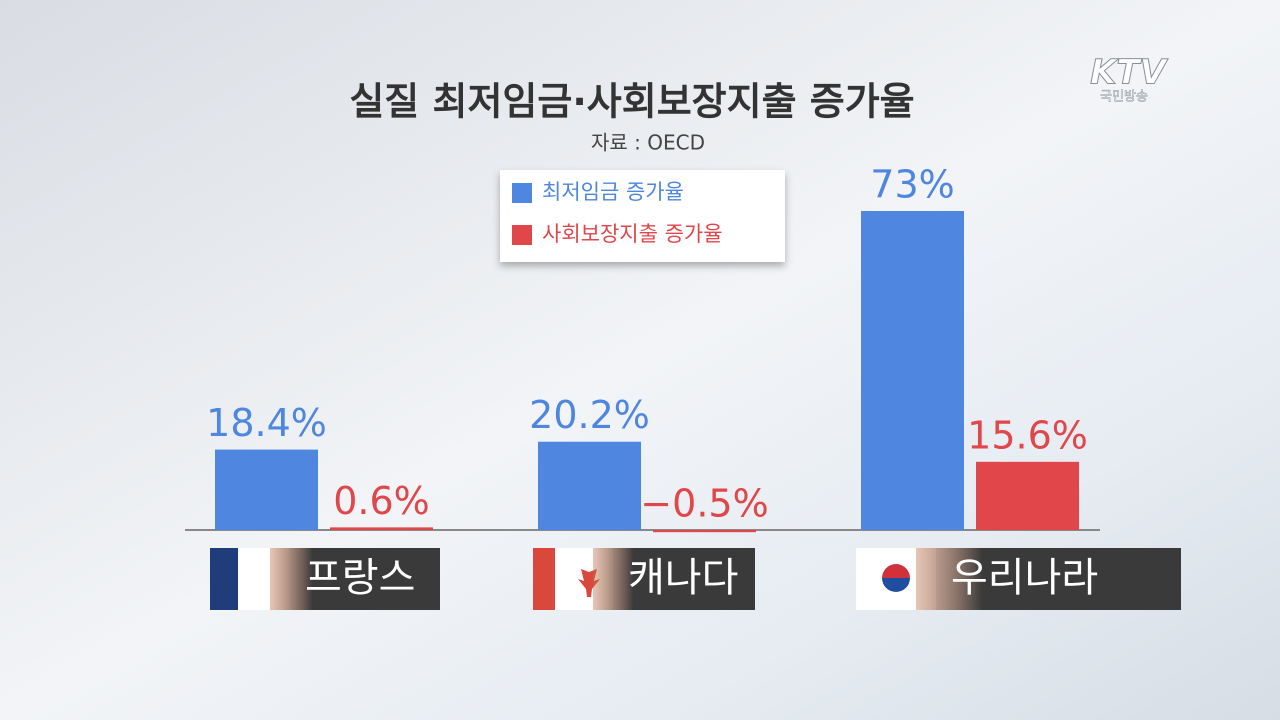 The image size is (1280, 720). What do you see at coordinates (896, 571) in the screenshot?
I see `flag-yang` at bounding box center [896, 571].